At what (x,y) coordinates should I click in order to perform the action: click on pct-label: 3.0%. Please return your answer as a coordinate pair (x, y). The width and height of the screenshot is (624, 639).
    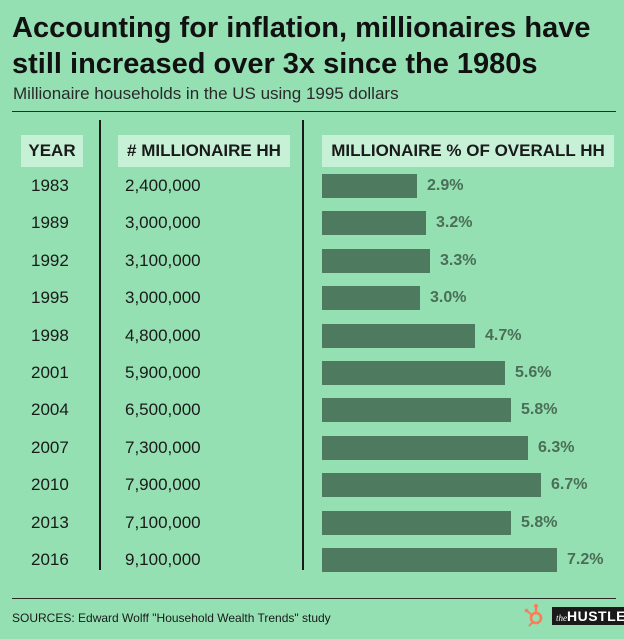
    Looking at the image, I should click on (448, 297).